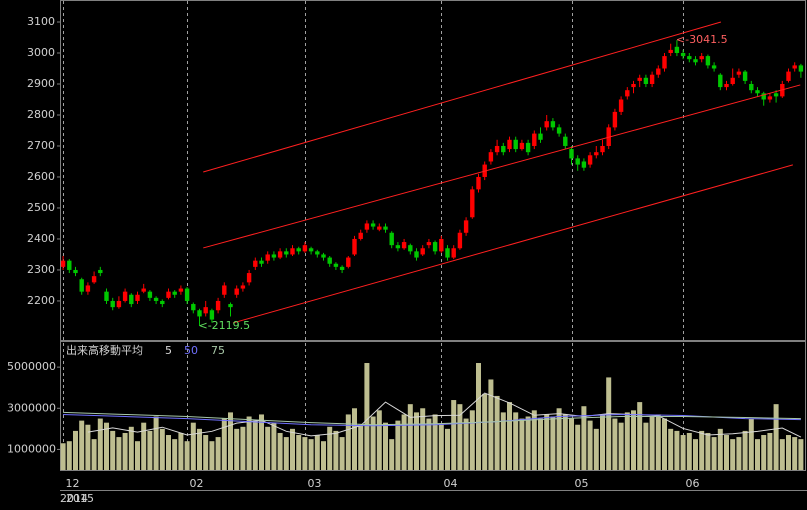 The height and width of the screenshot is (510, 807). Describe the element at coordinates (41, 52) in the screenshot. I see `y-tick-label: 3000` at that location.